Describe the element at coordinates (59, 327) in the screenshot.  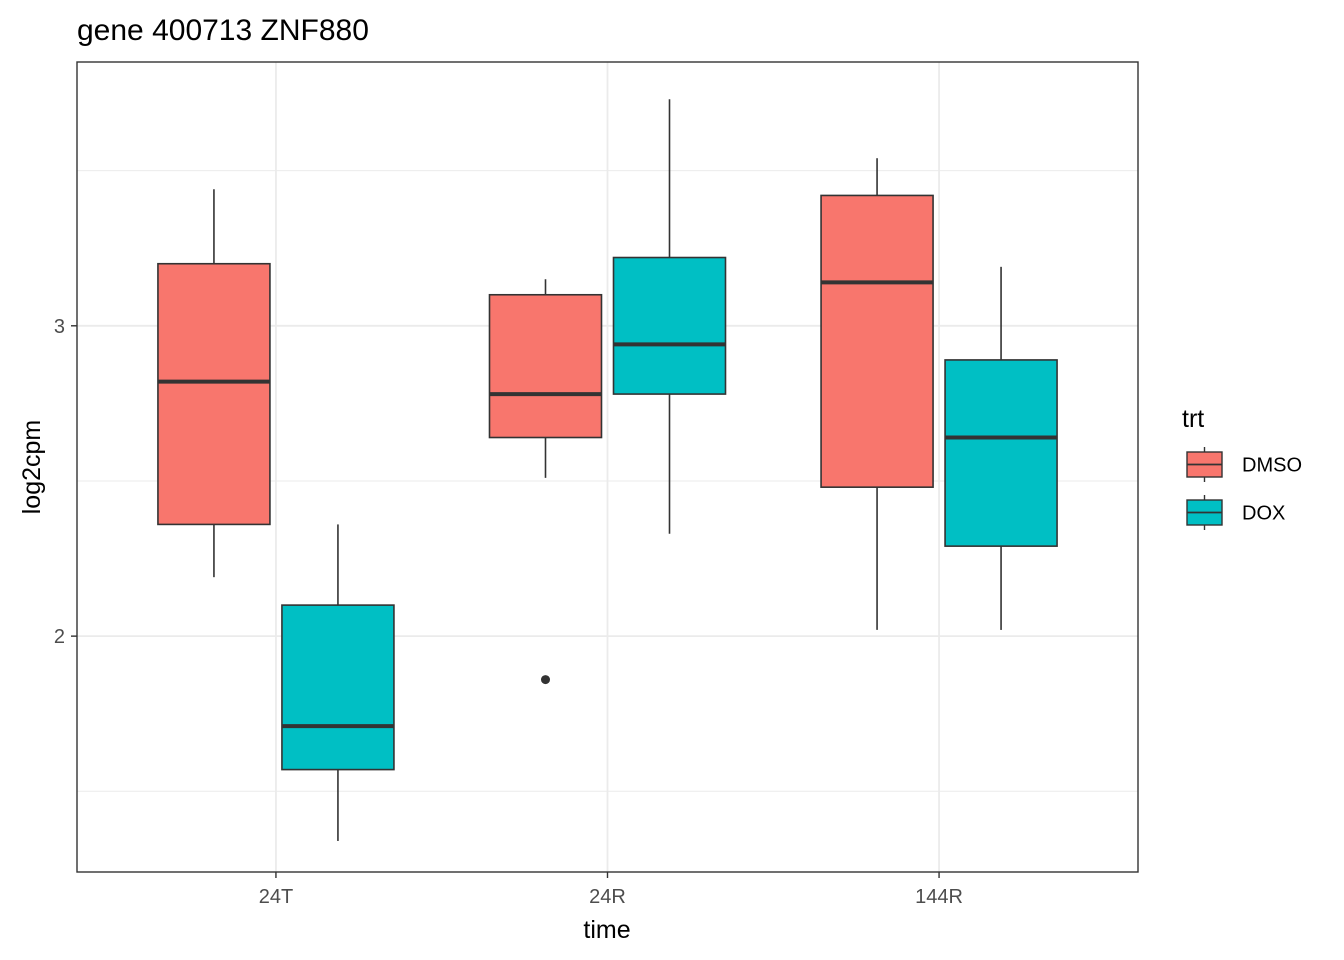
I see `y-tick-label: 3` at that location.